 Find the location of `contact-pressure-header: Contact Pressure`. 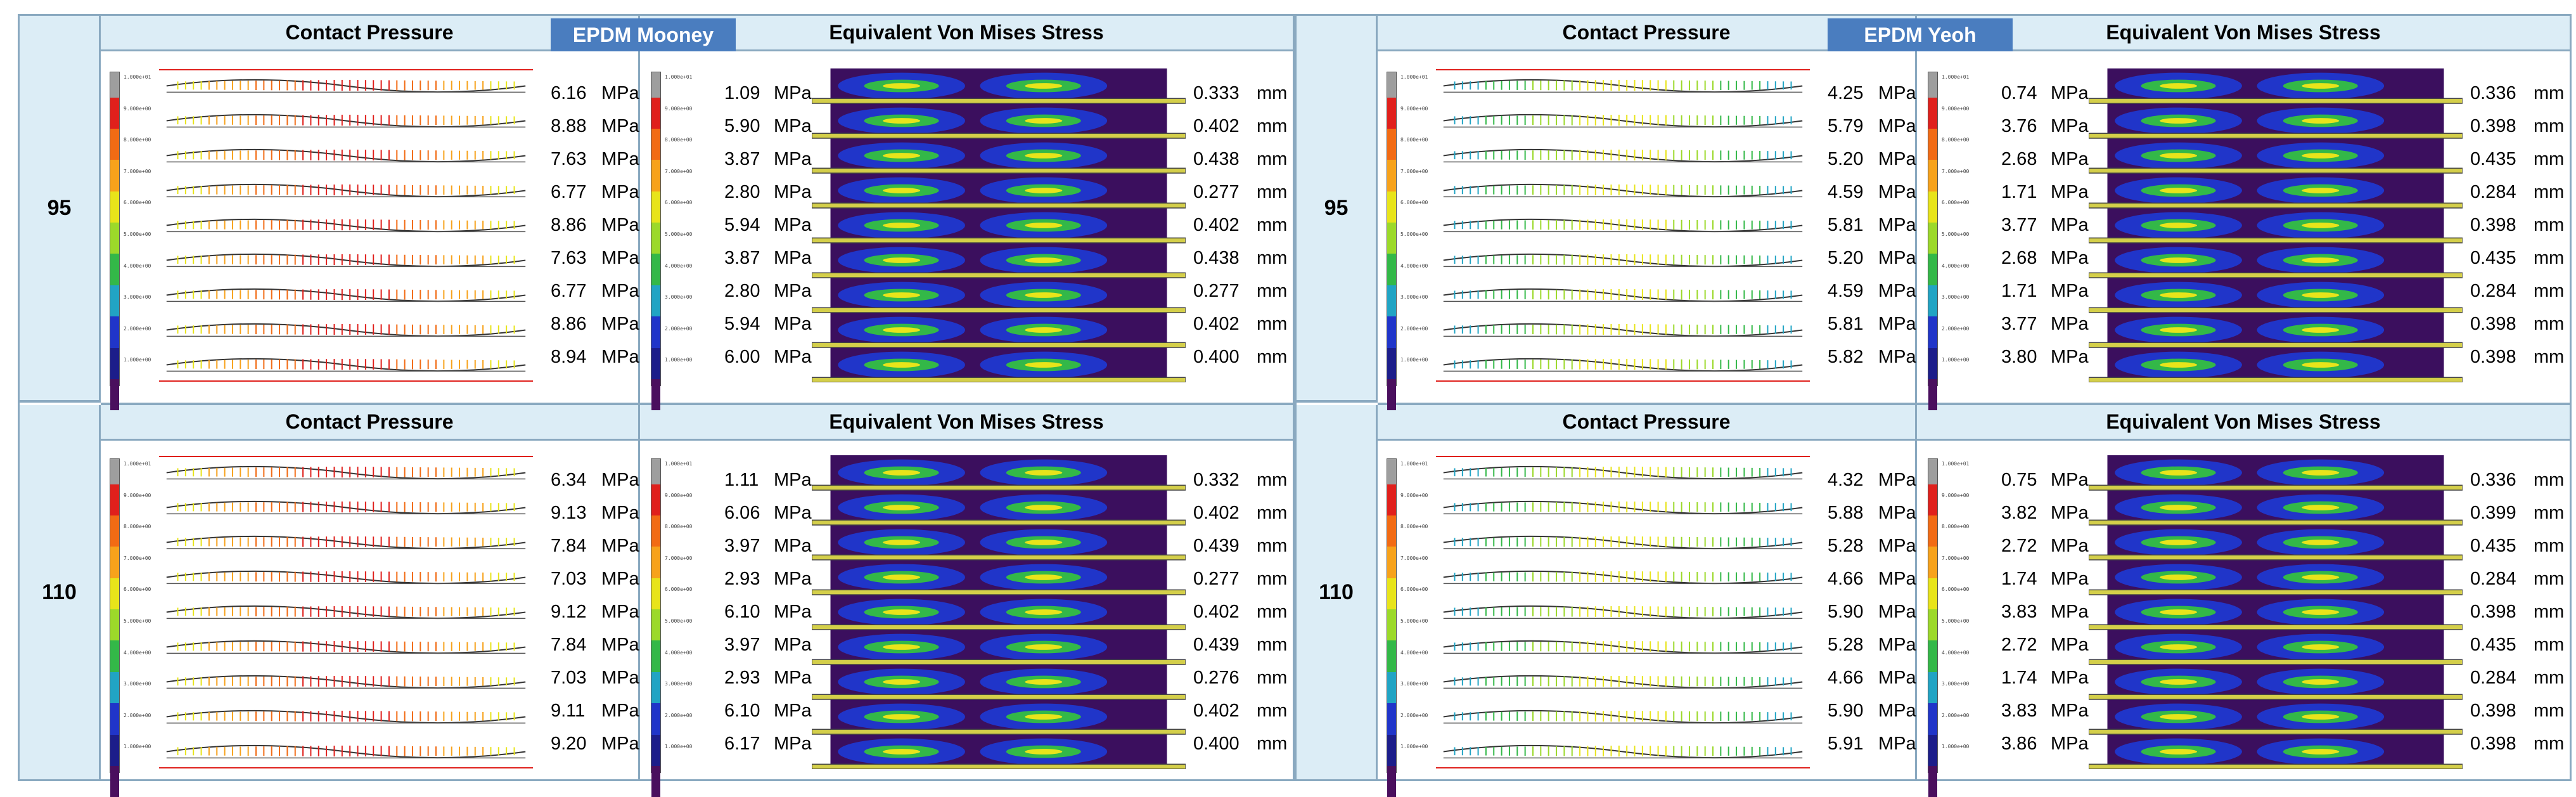

contact-pressure-header: Contact Pressure is located at coordinates (1646, 33).